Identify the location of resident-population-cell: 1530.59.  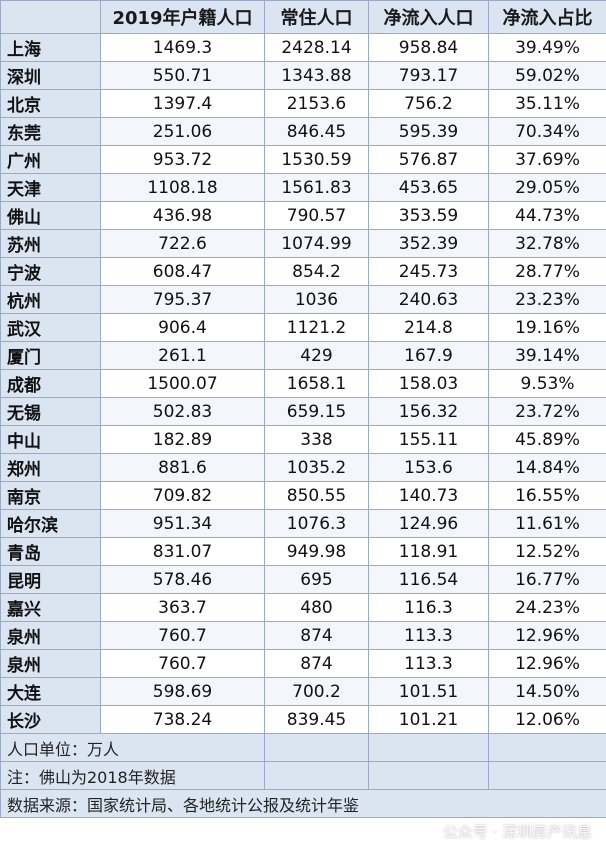
(316, 159).